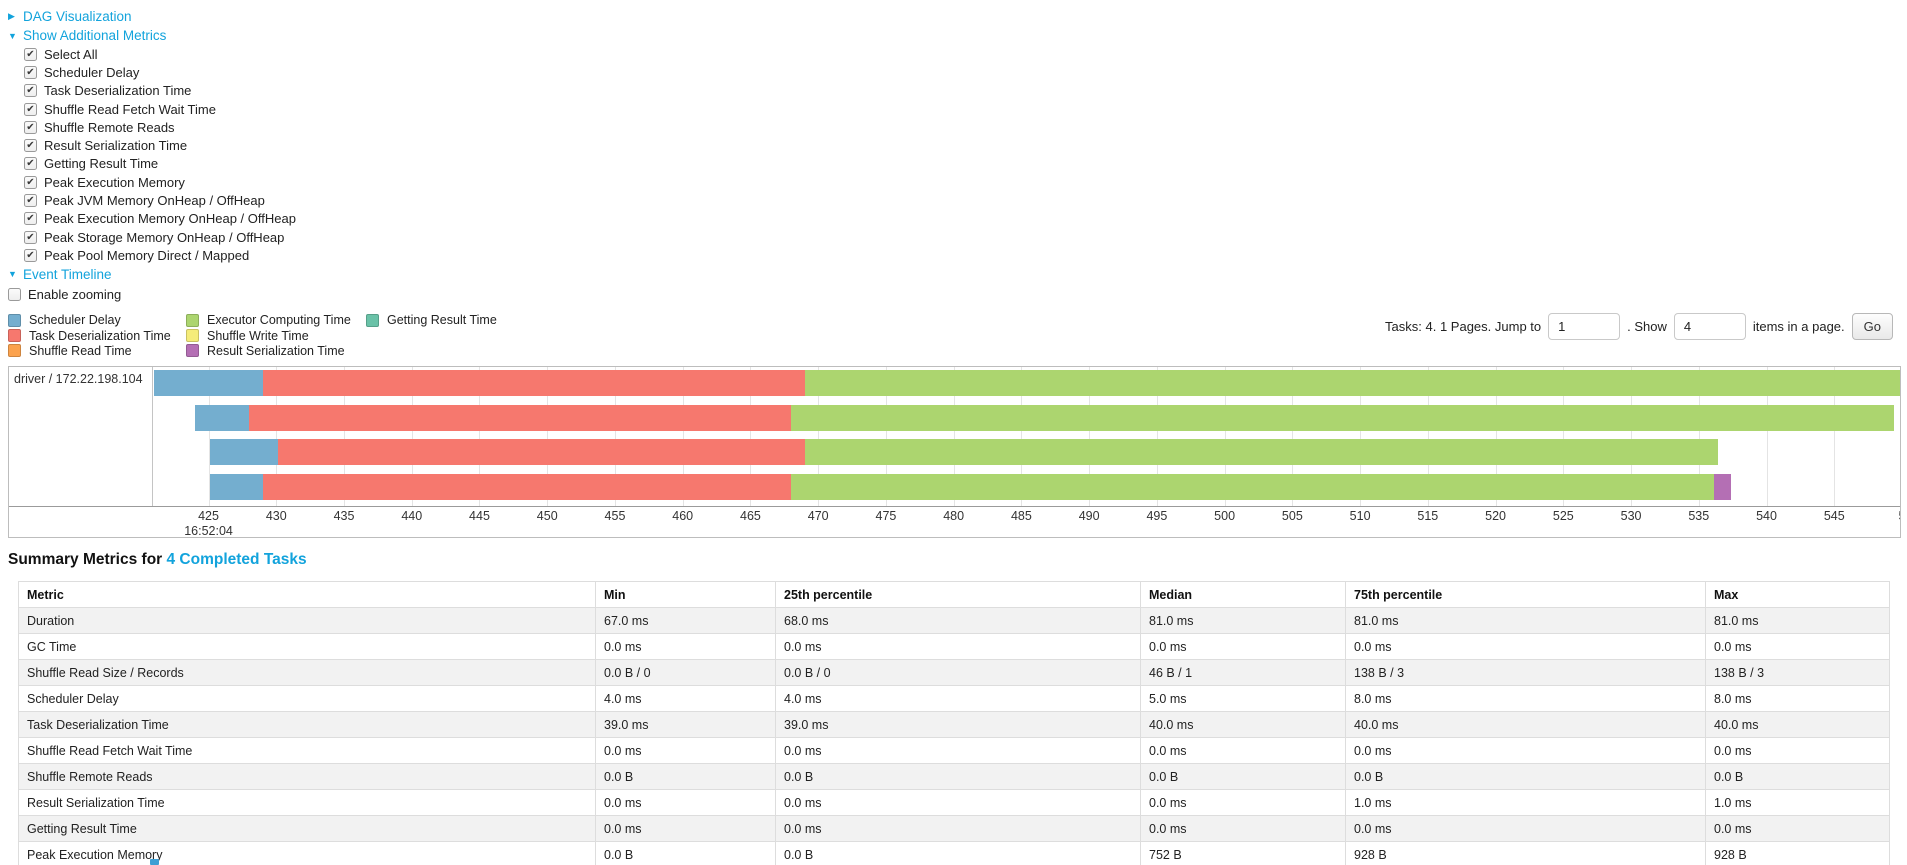  I want to click on items-per-page-input, so click(1709, 326).